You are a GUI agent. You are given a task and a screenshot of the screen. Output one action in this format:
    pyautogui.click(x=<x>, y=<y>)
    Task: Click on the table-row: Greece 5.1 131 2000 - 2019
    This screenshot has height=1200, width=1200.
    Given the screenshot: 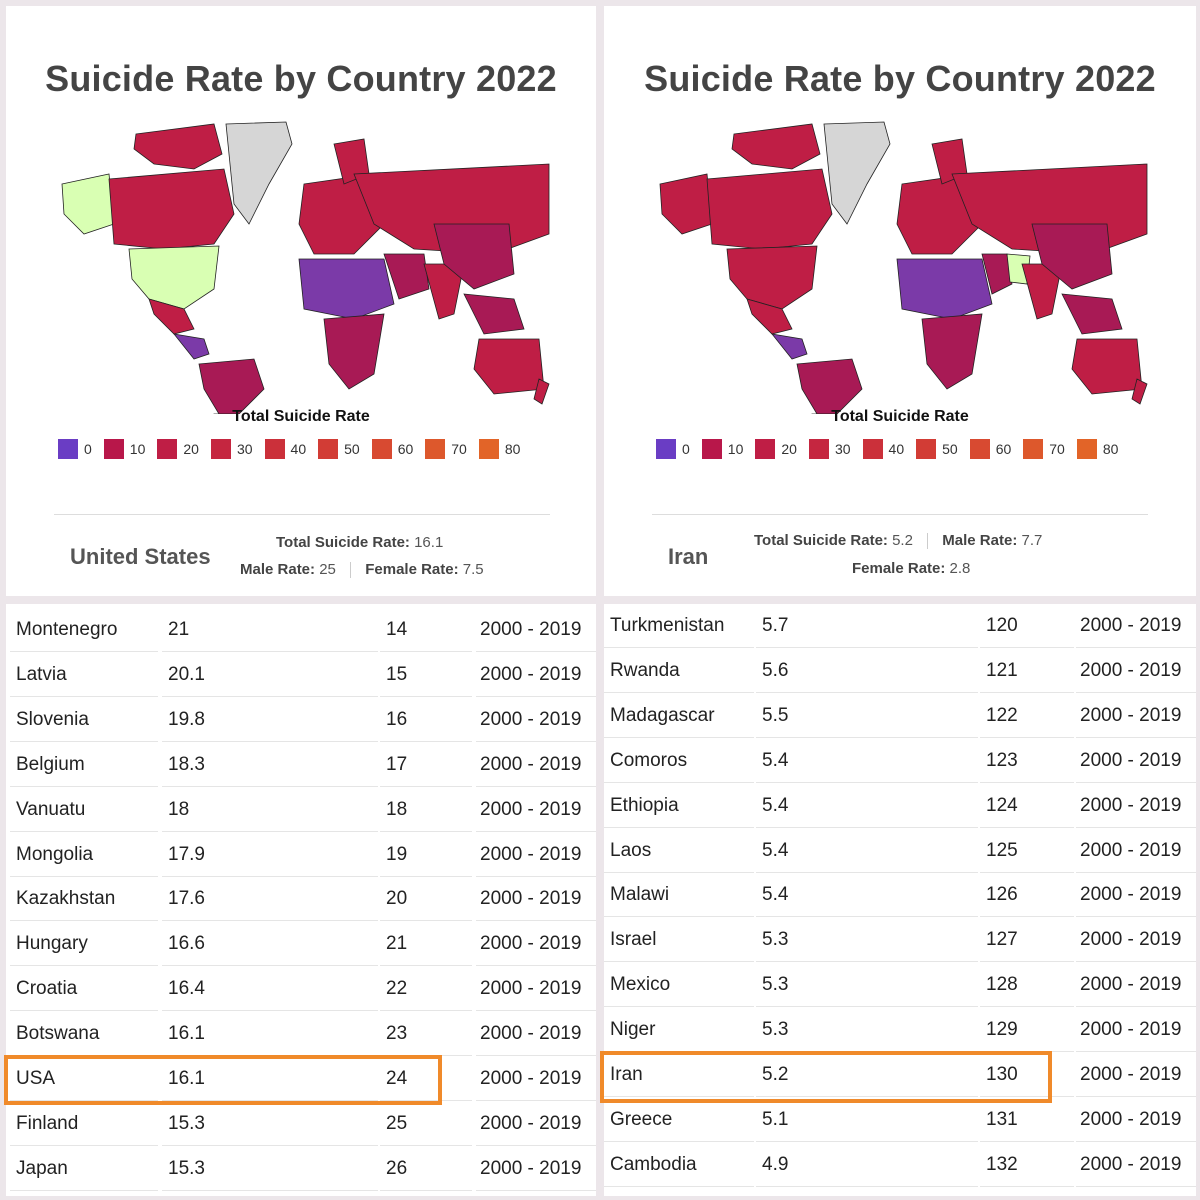 What is the action you would take?
    pyautogui.click(x=900, y=1120)
    